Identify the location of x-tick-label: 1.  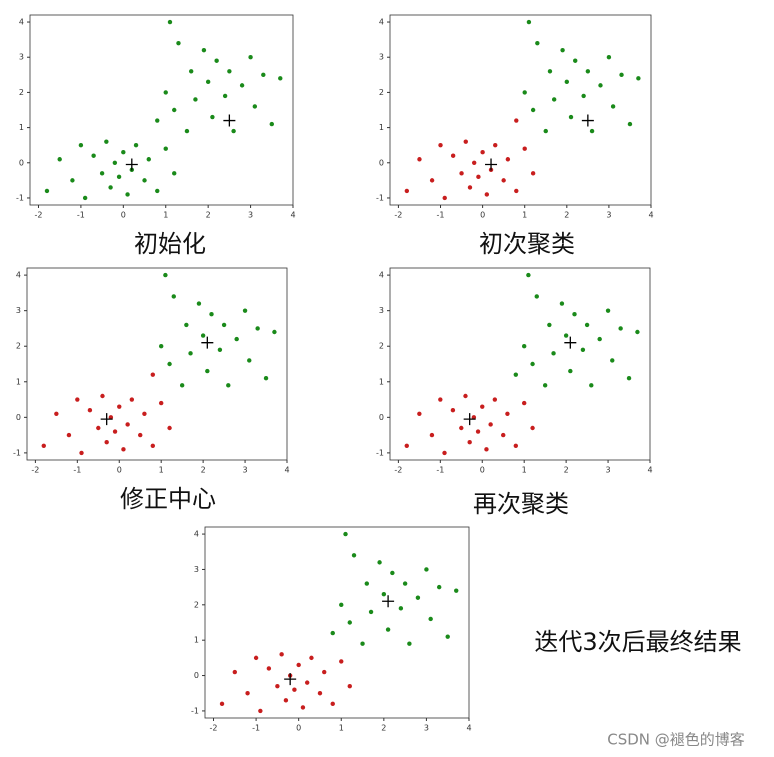
(165, 215).